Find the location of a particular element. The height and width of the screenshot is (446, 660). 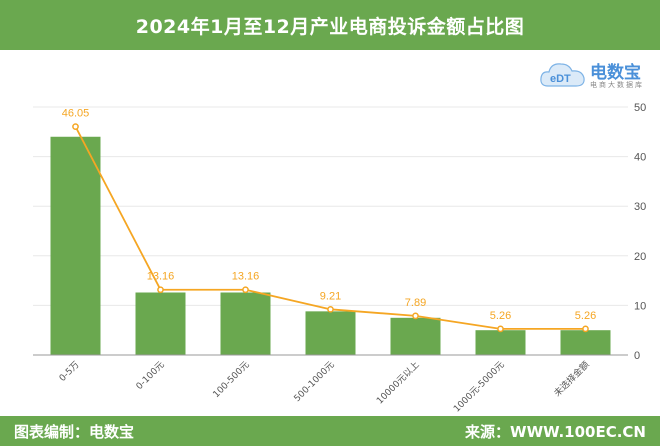

chart-header: 2024年1月至12月产业电商投诉金额占比图 is located at coordinates (330, 25).